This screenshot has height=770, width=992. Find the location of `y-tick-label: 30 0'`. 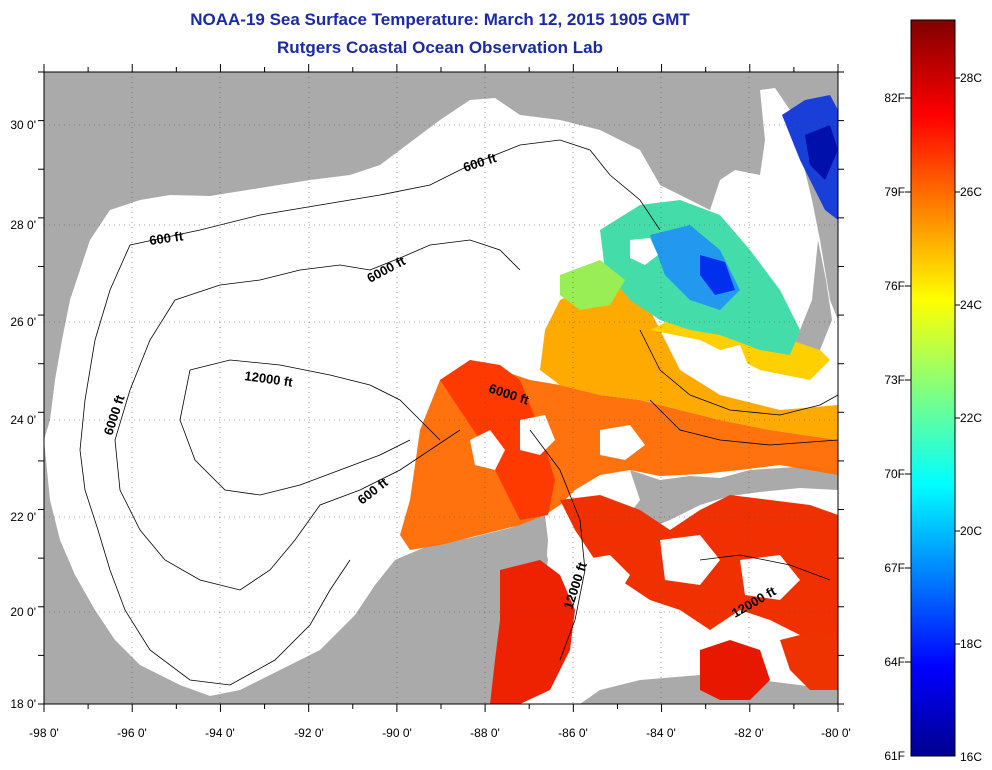

y-tick-label: 30 0' is located at coordinates (23, 125).